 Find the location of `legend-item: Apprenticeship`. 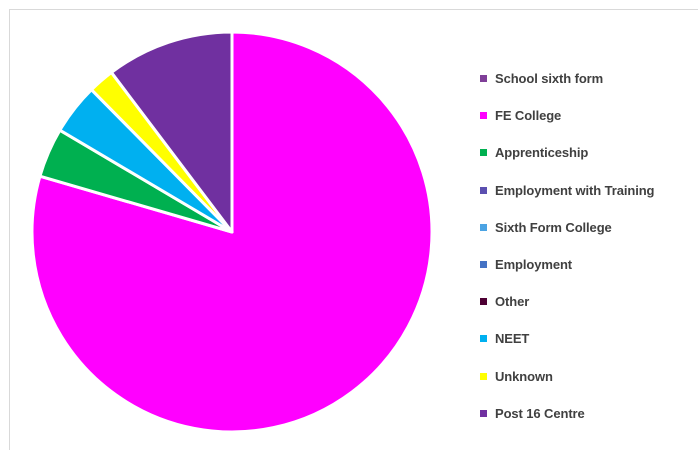

legend-item: Apprenticeship is located at coordinates (567, 152).